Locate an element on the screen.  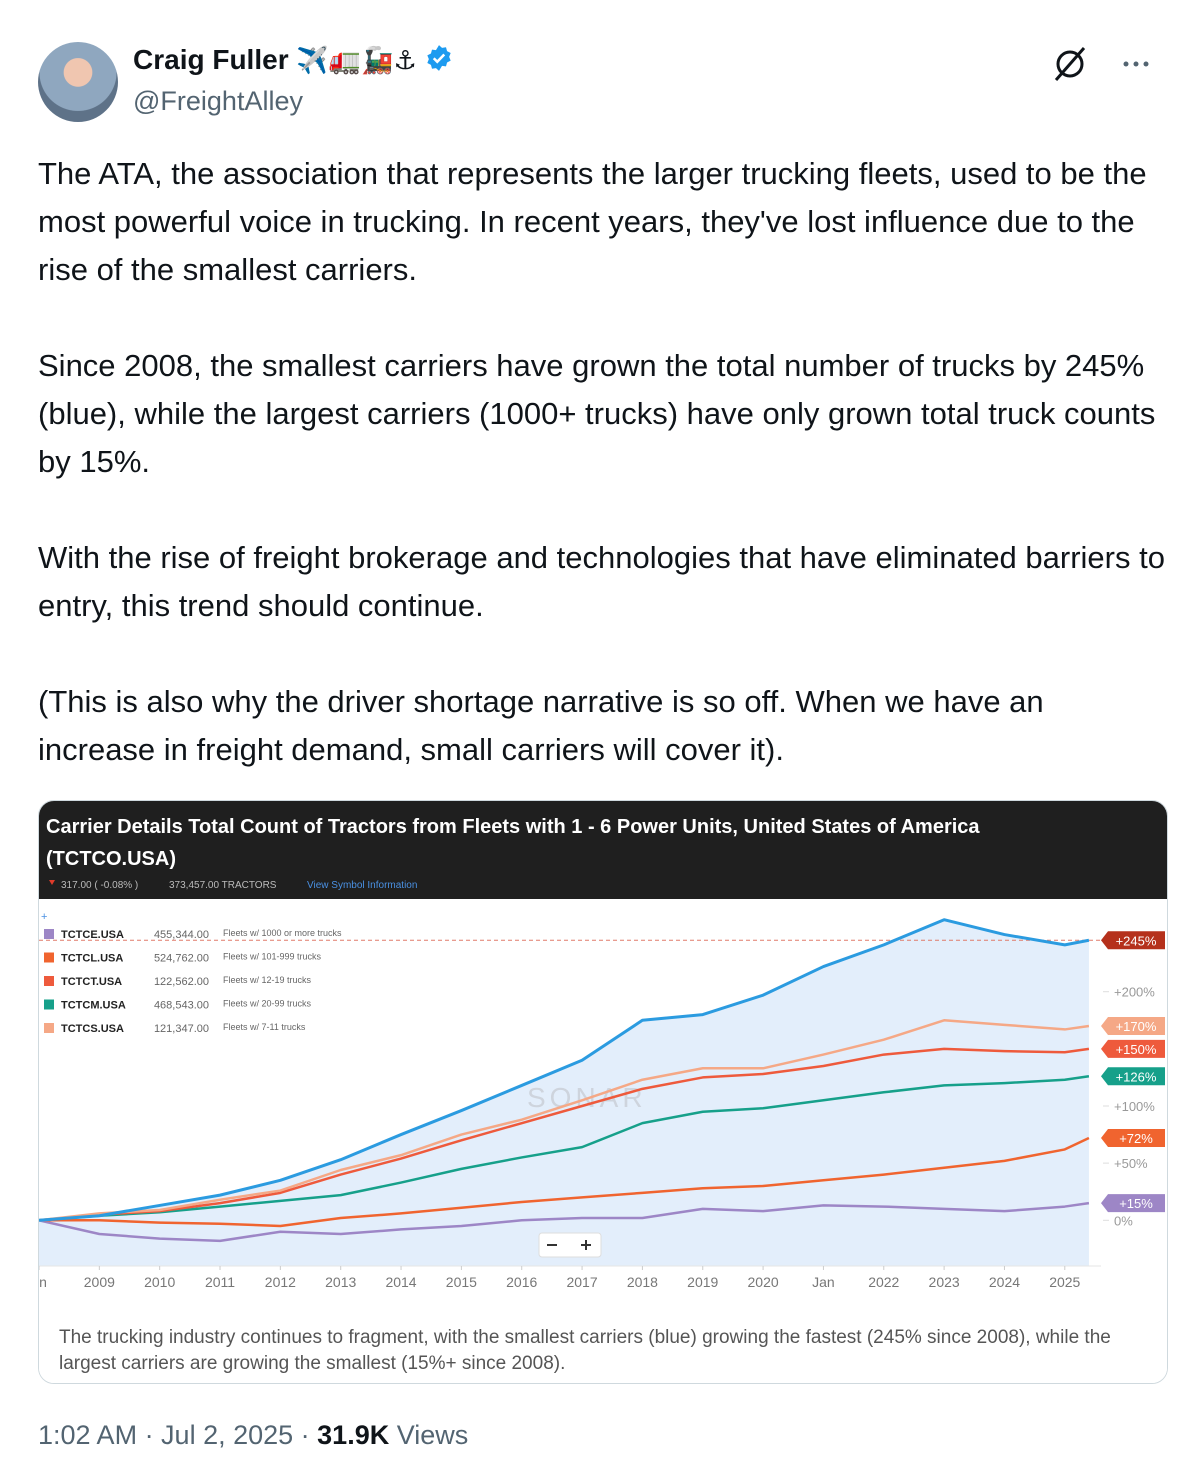
timestamp: 1:02 AM · Jul 2, 2025 is located at coordinates (166, 1435).